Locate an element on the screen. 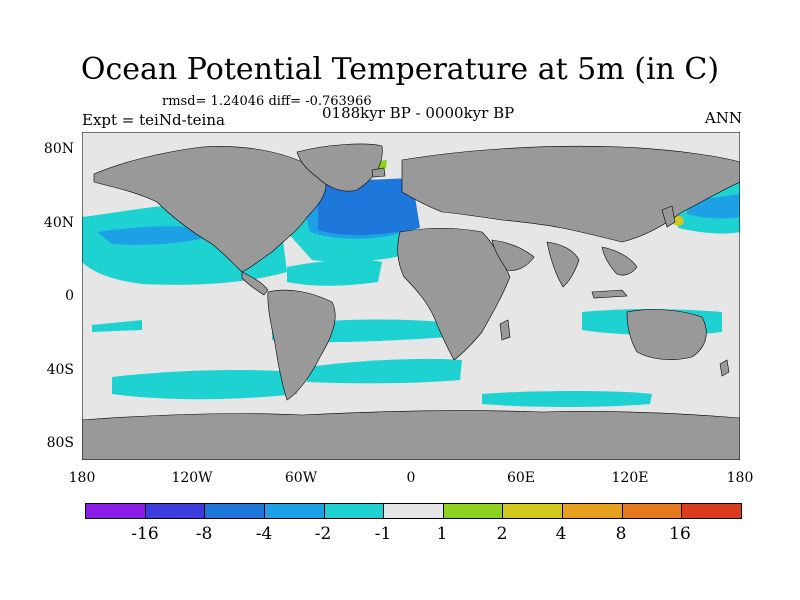 The height and width of the screenshot is (600, 800). colorbar-label: -4 is located at coordinates (264, 534).